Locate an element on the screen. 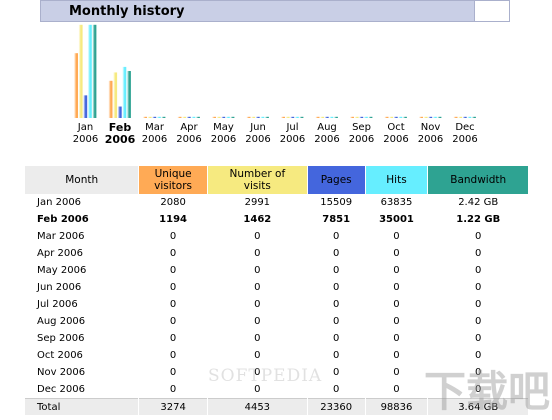 Image resolution: width=552 pixels, height=420 pixels. total-pages: 23360 is located at coordinates (336, 406).